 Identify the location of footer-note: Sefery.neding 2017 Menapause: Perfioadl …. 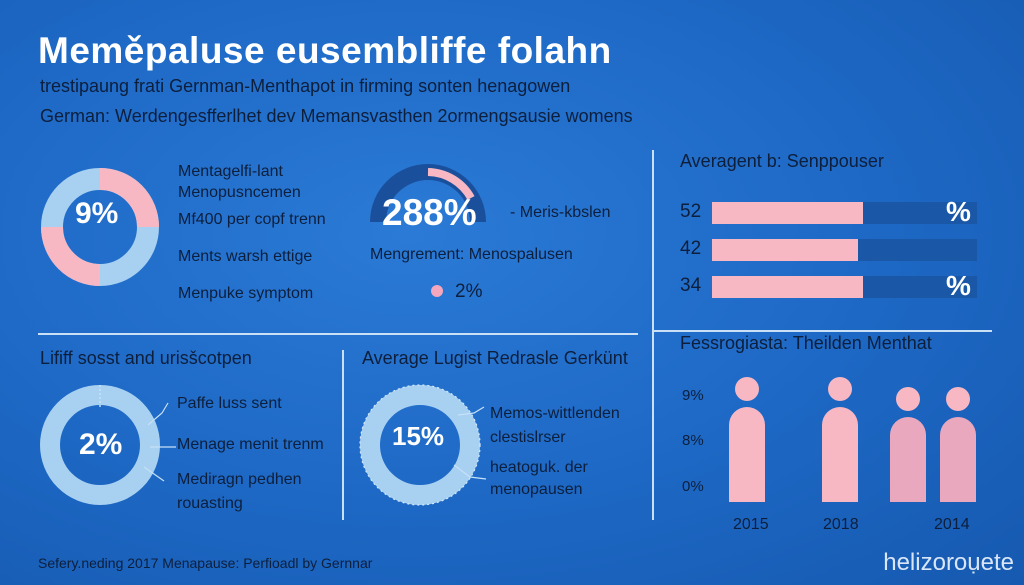
(205, 563).